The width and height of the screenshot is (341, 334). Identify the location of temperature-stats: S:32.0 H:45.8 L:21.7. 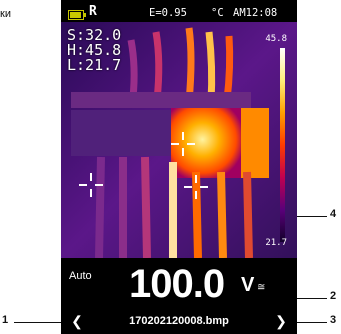
(94, 50).